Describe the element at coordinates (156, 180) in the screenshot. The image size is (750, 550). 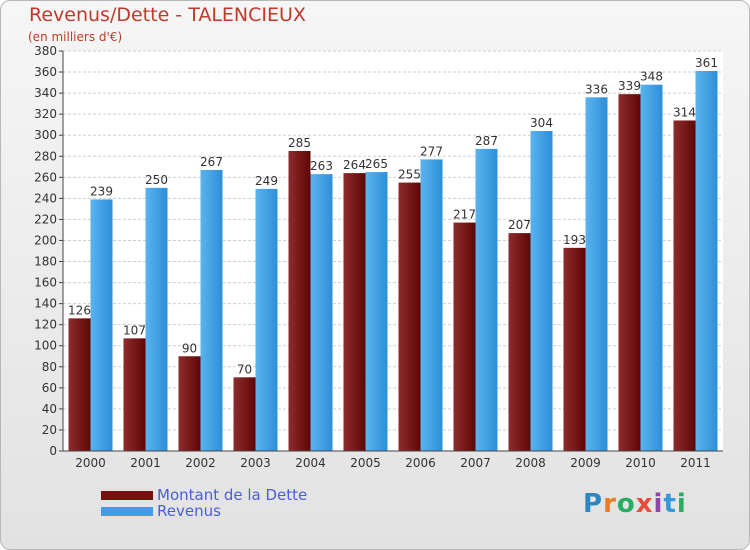
I see `data-label-revenue: 250` at that location.